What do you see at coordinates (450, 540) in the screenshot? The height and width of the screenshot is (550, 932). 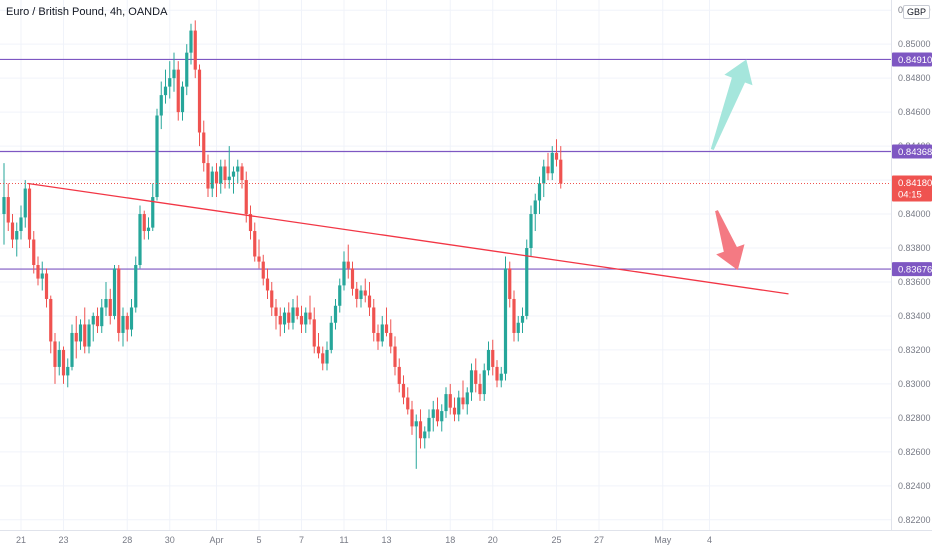 I see `x-tick-label: 18` at bounding box center [450, 540].